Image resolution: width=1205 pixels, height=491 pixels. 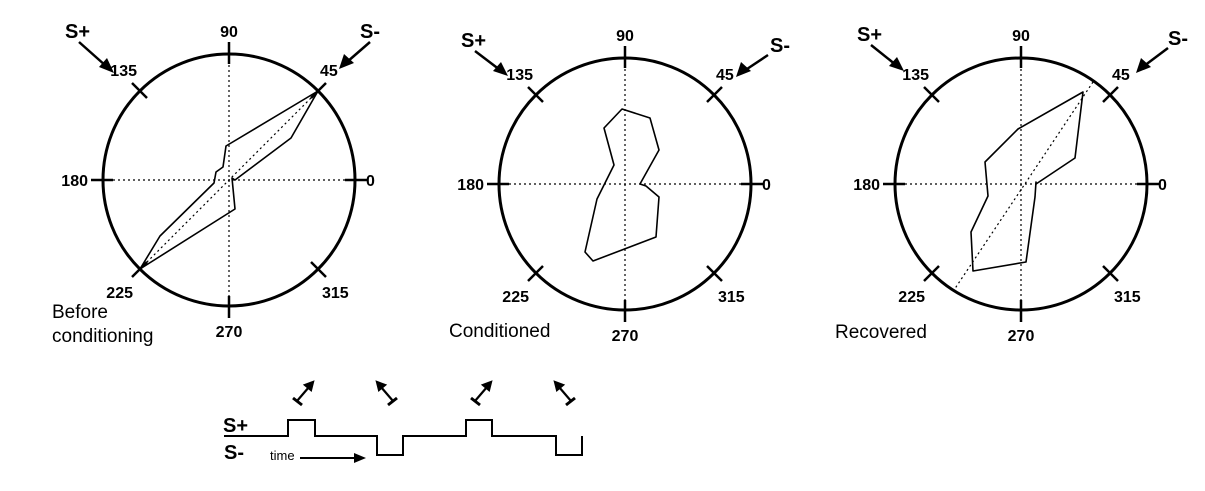 What do you see at coordinates (333, 458) in the screenshot?
I see `time-arrow` at bounding box center [333, 458].